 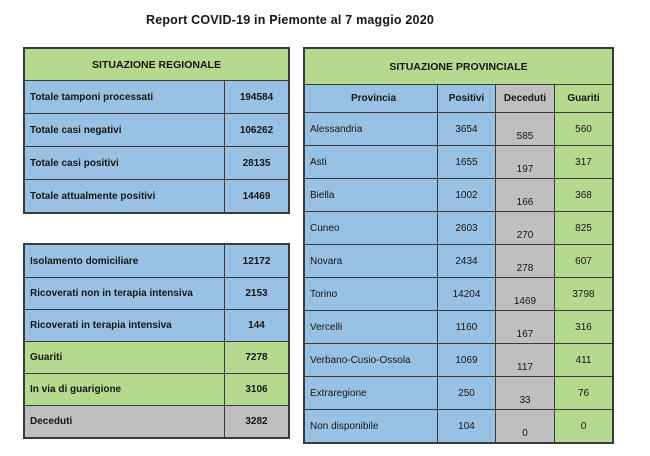 What do you see at coordinates (583, 162) in the screenshot?
I see `guariti-cell: 317` at bounding box center [583, 162].